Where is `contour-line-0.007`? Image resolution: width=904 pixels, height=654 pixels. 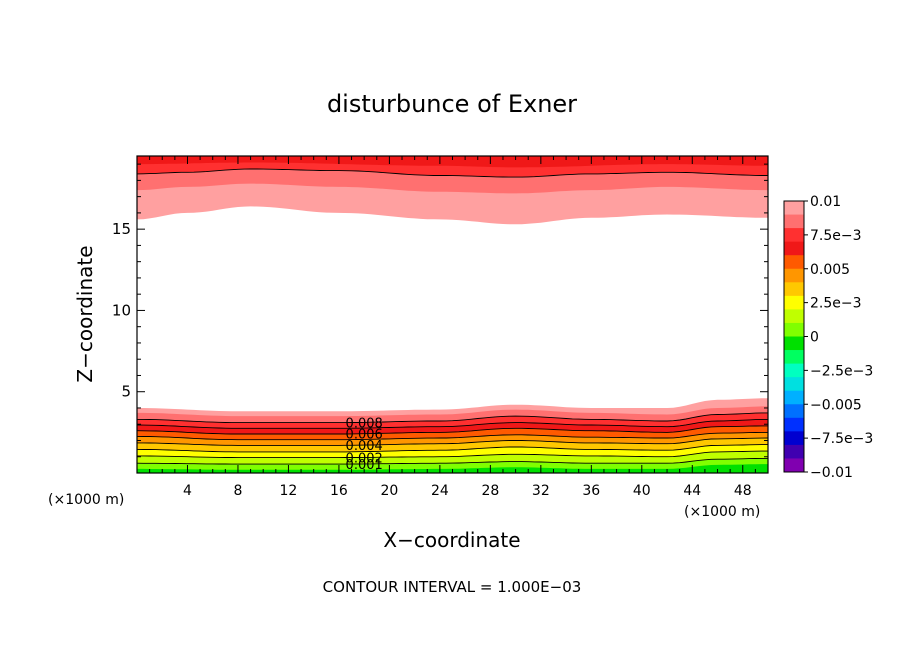
contour-line-0.007 is located at coordinates (452, 423).